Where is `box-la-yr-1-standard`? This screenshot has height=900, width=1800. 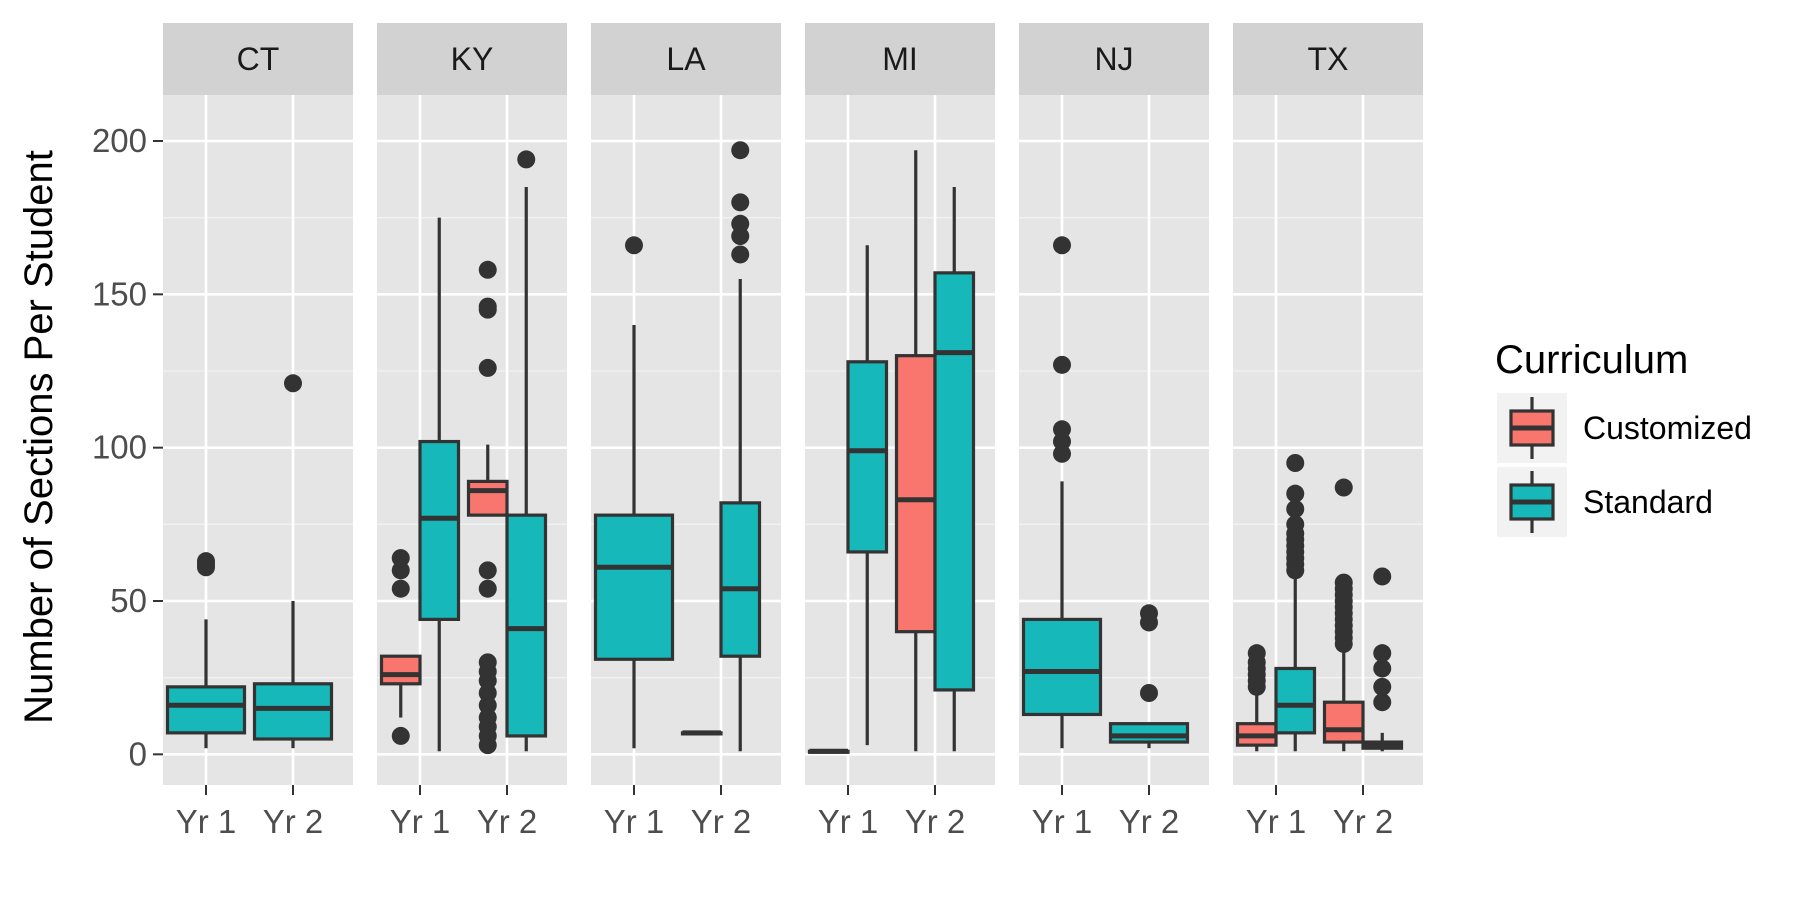
box-la-yr-1-standard is located at coordinates (634, 492).